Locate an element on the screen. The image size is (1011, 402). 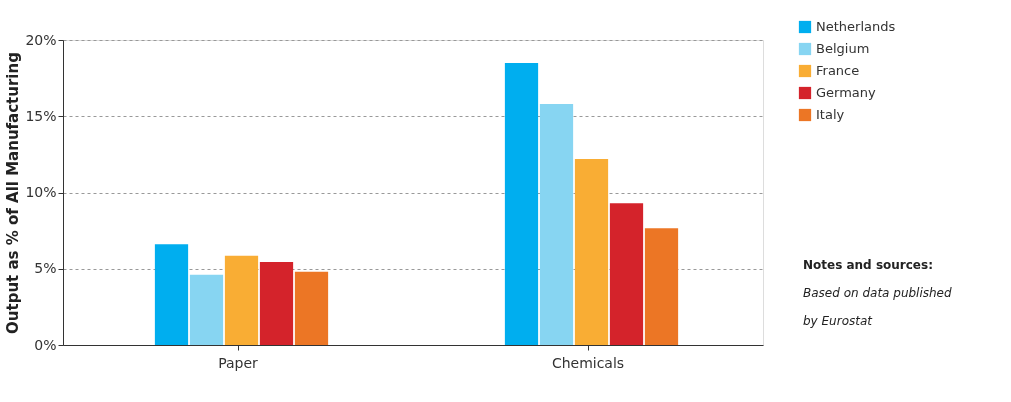
legend-label: France is located at coordinates (838, 70).